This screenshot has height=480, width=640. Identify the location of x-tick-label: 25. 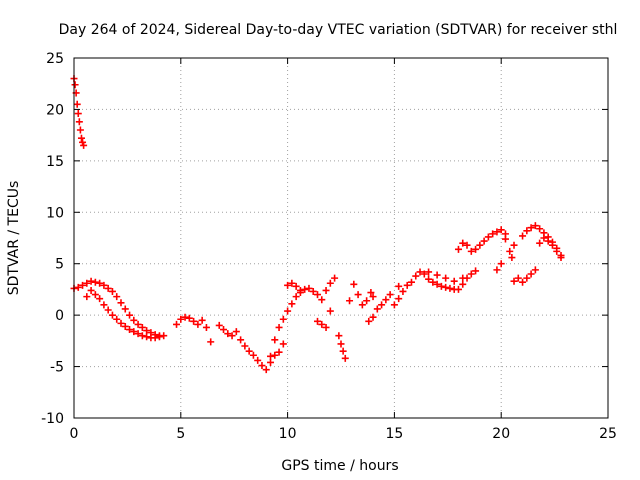
(608, 434).